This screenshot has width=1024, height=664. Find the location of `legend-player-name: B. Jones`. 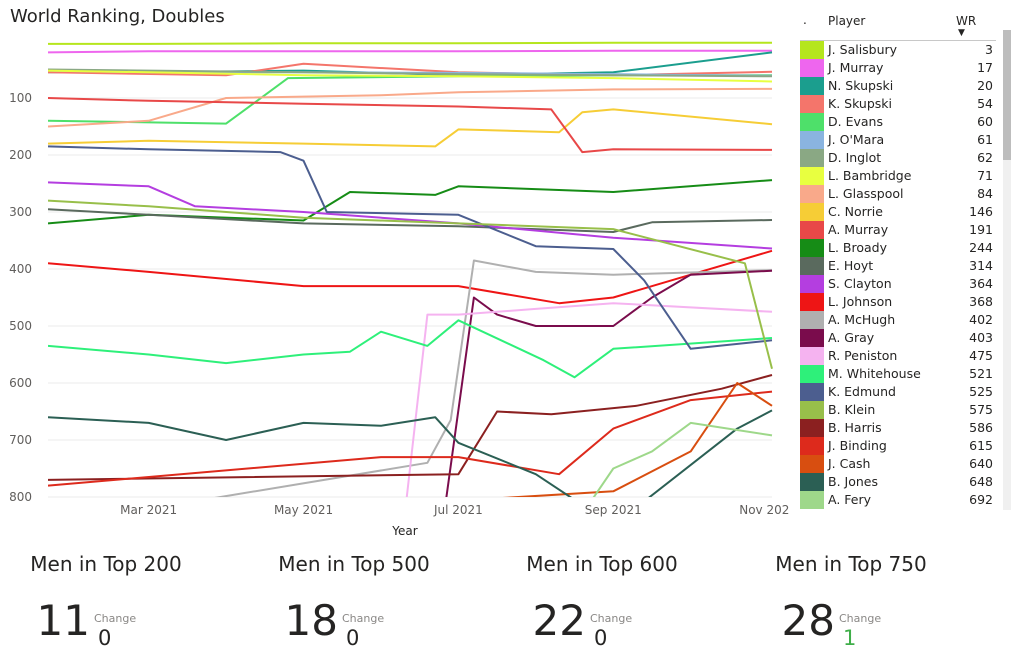

legend-player-name: B. Jones is located at coordinates (853, 481).